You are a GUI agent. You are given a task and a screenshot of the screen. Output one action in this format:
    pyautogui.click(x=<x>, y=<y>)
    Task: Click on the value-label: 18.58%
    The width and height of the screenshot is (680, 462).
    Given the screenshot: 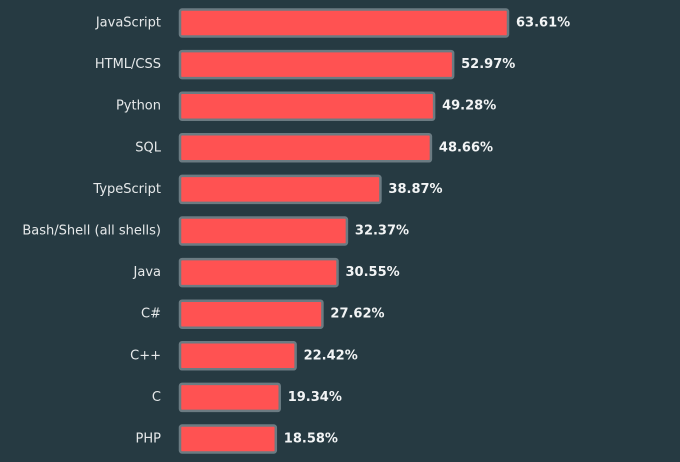 What is the action you would take?
    pyautogui.click(x=311, y=439)
    